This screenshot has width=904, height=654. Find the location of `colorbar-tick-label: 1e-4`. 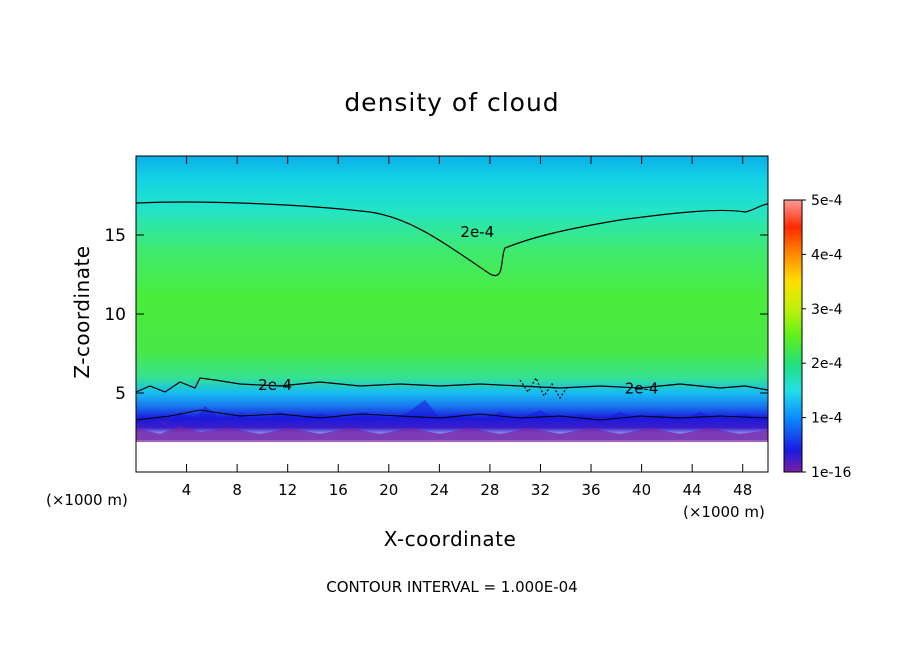

colorbar-tick-label: 1e-4 is located at coordinates (827, 419).